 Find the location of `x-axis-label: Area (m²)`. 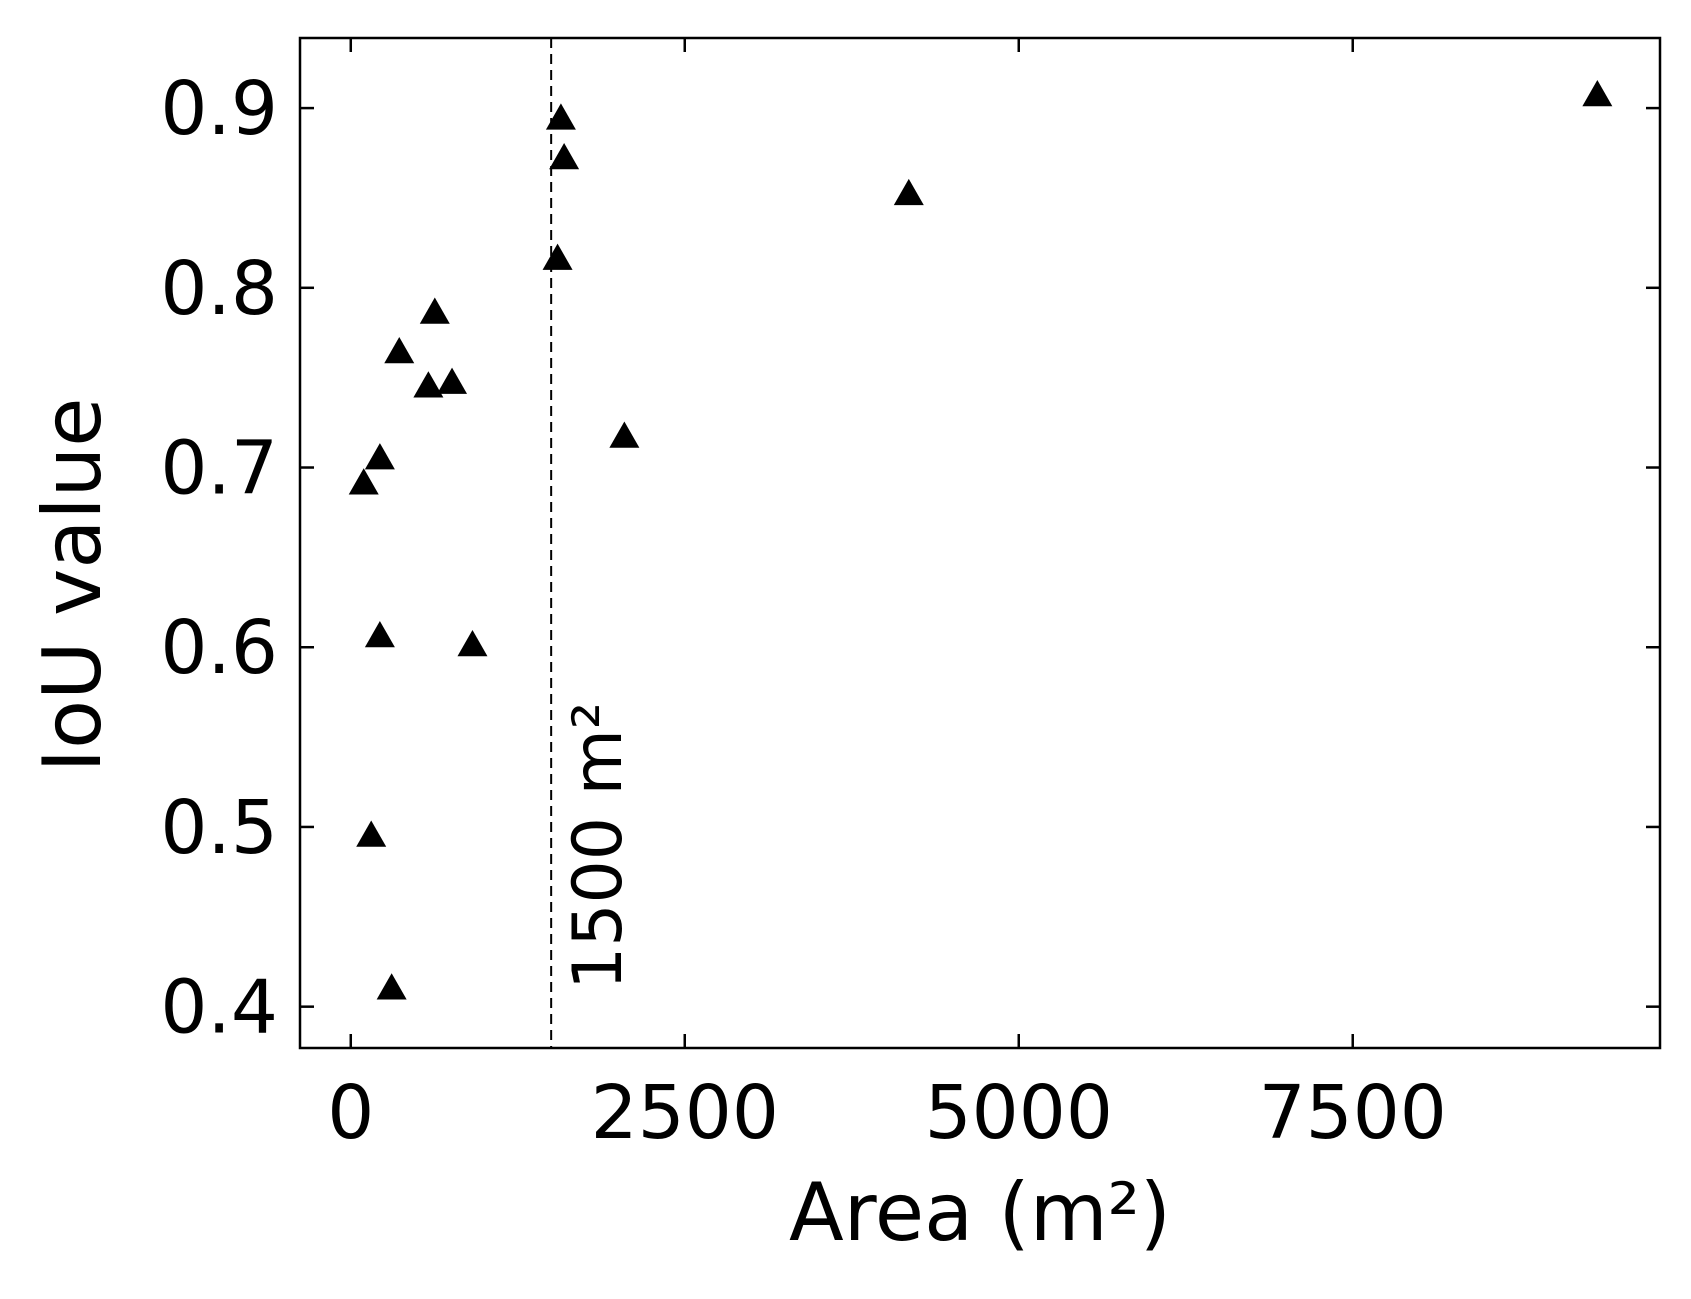

x-axis-label: Area (m²) is located at coordinates (980, 1212).